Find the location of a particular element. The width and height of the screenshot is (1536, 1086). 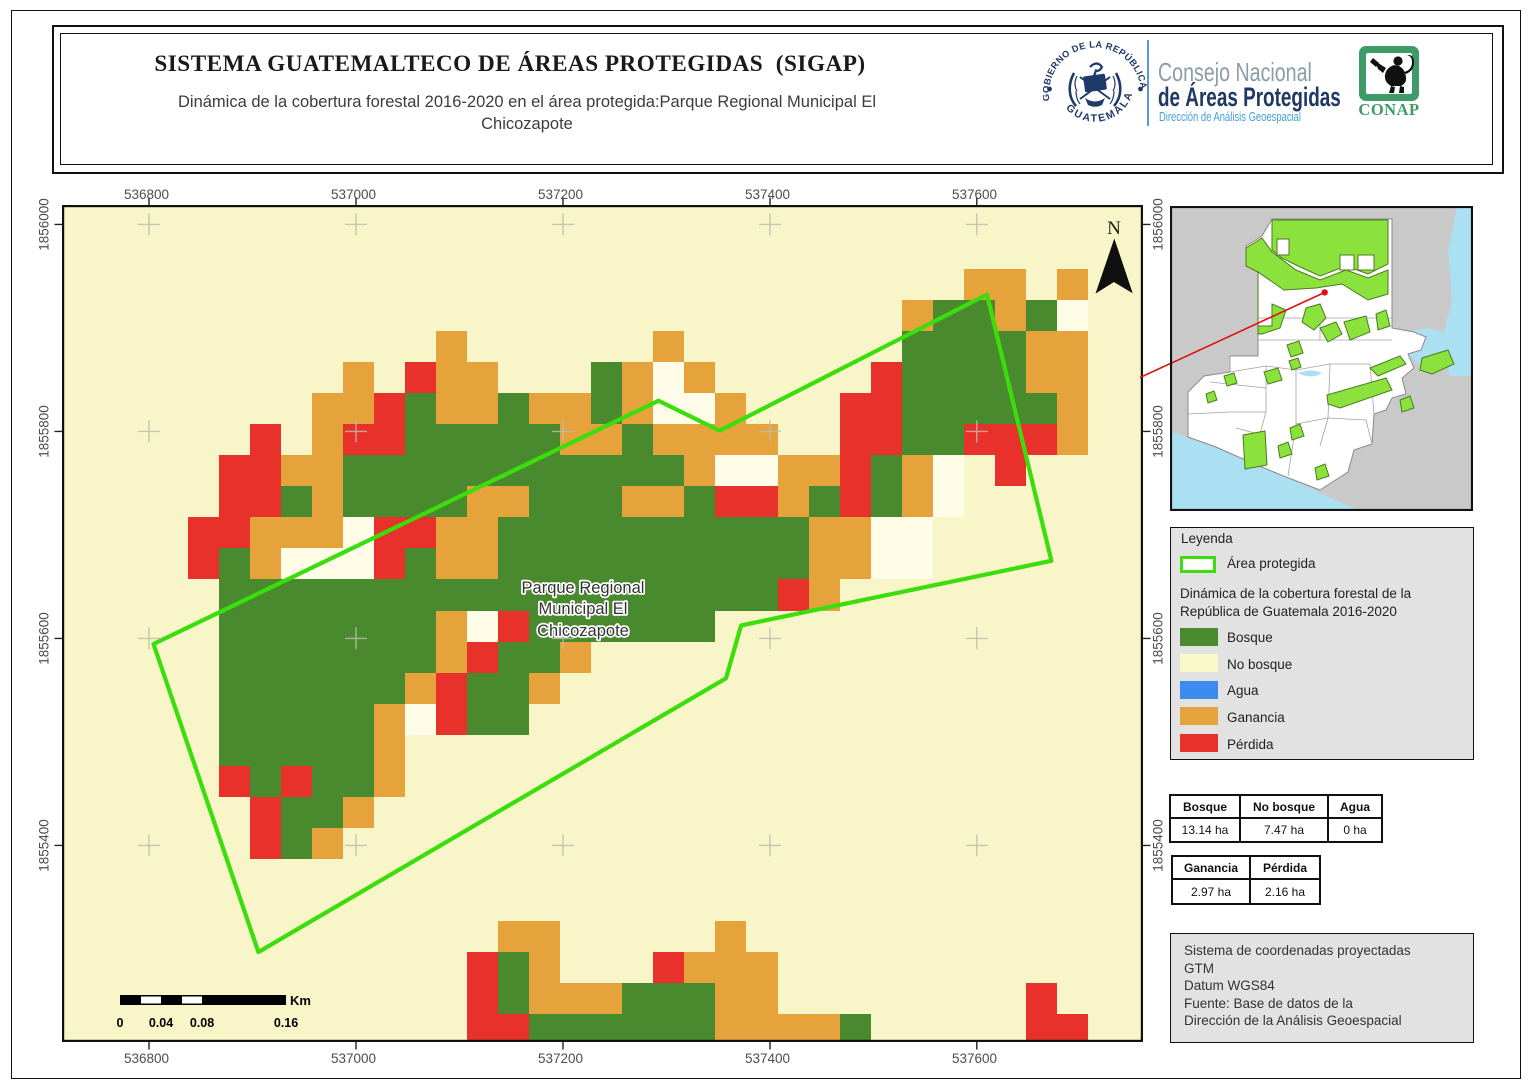

svg-text: Chicozapote is located at coordinates (583, 631).